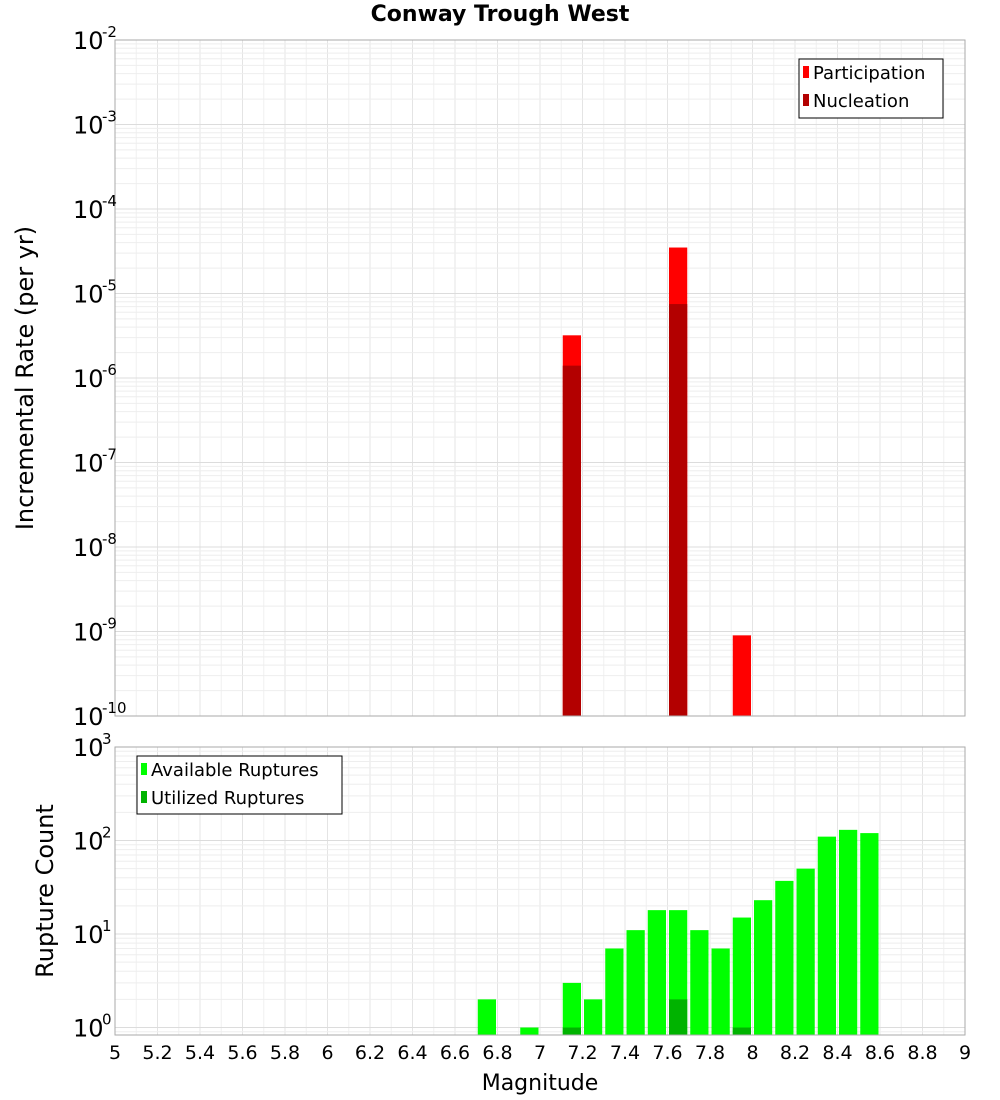  Describe the element at coordinates (678, 1017) in the screenshot. I see `bar-utilized-ruptures-7.65` at that location.